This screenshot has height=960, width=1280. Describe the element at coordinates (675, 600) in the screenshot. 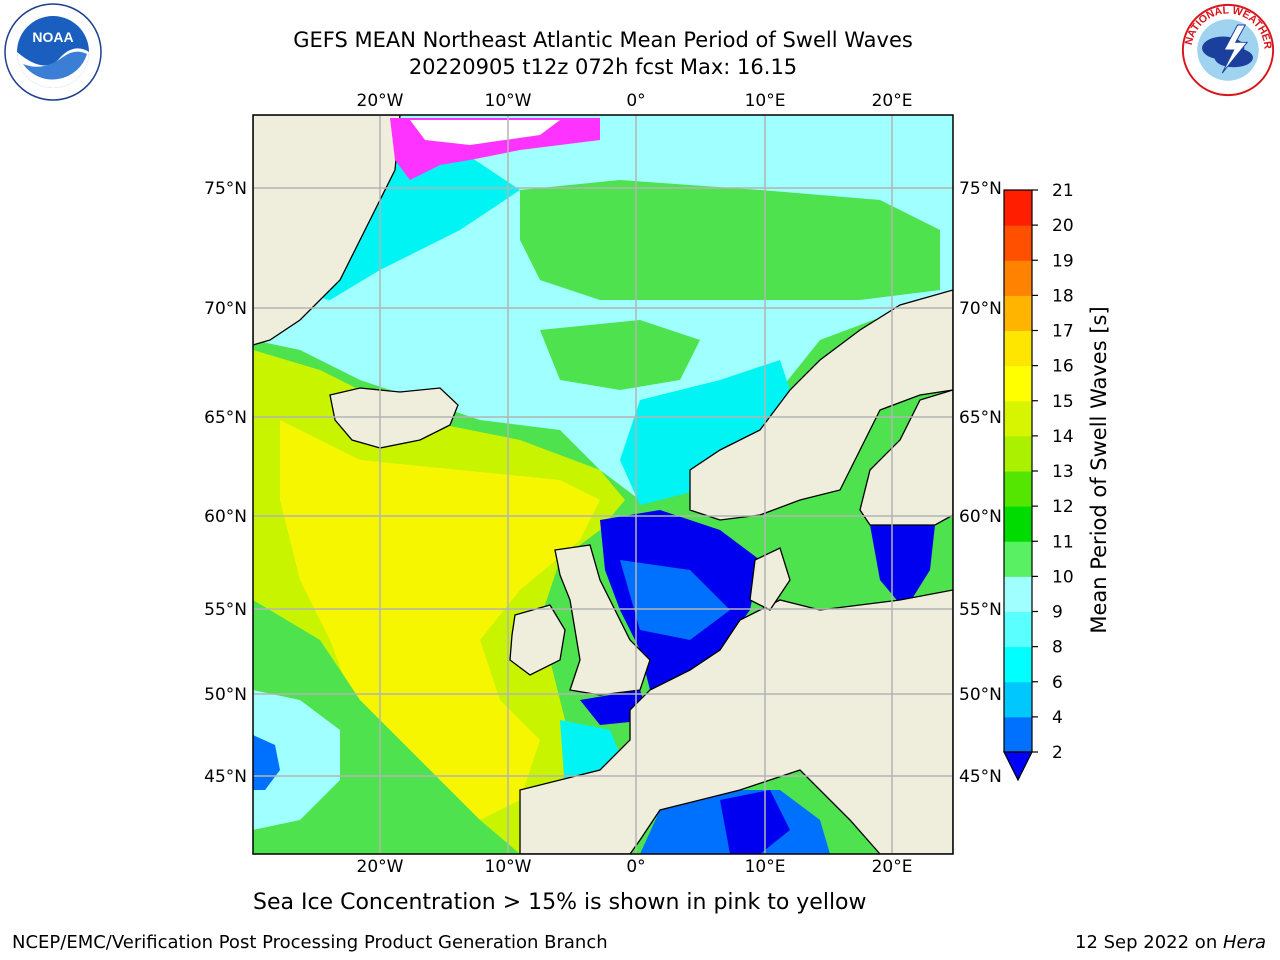

I see `ocean-blue-lightpatch` at that location.